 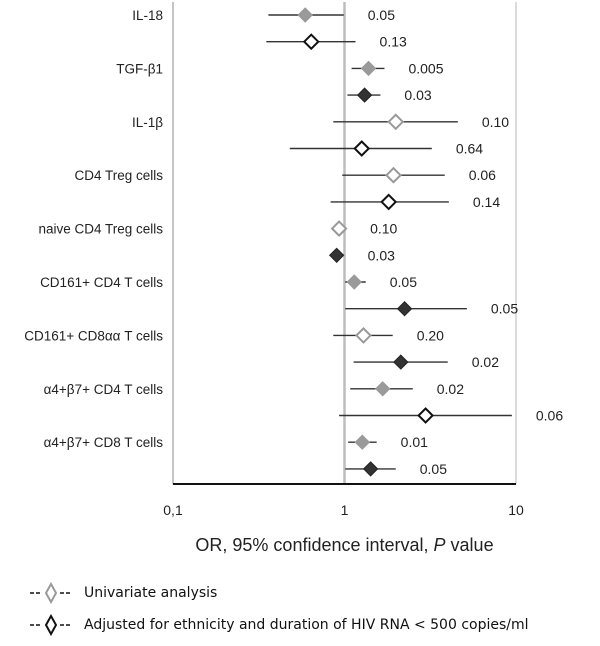 I want to click on category-label: CD4 Treg cells, so click(x=118, y=175).